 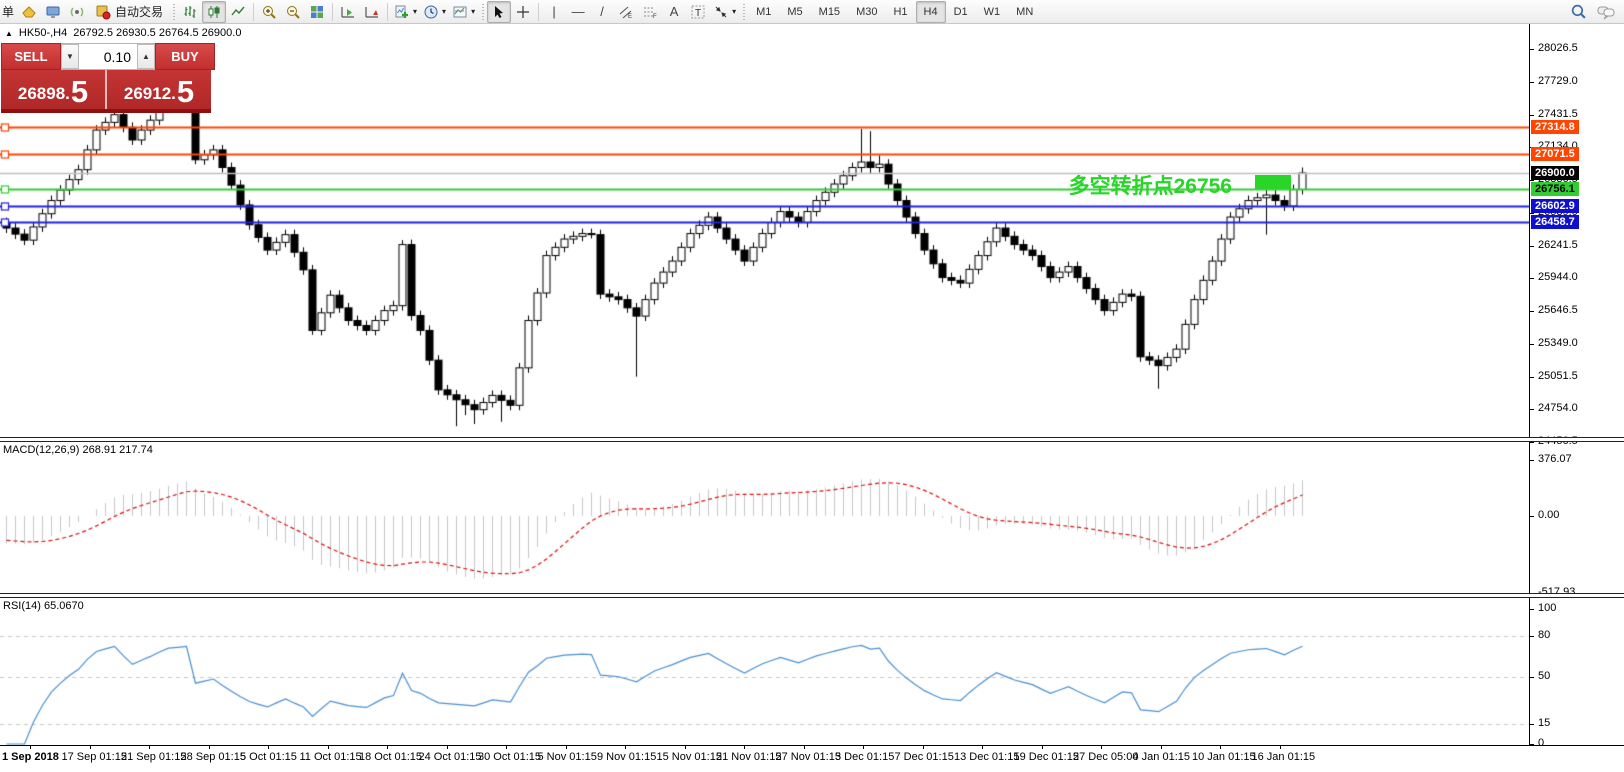 I want to click on timeframe-h4: H4, so click(x=930, y=11).